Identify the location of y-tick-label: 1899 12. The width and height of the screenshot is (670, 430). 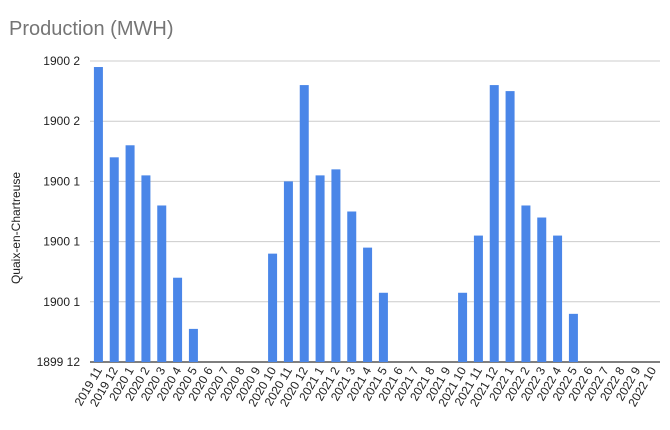
(59, 362).